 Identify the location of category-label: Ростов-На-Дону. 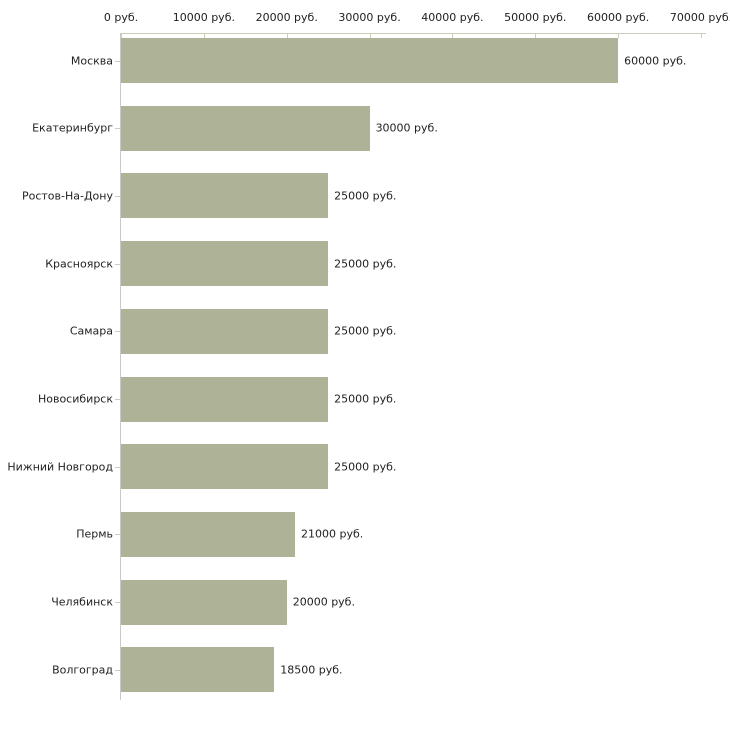
(67, 196).